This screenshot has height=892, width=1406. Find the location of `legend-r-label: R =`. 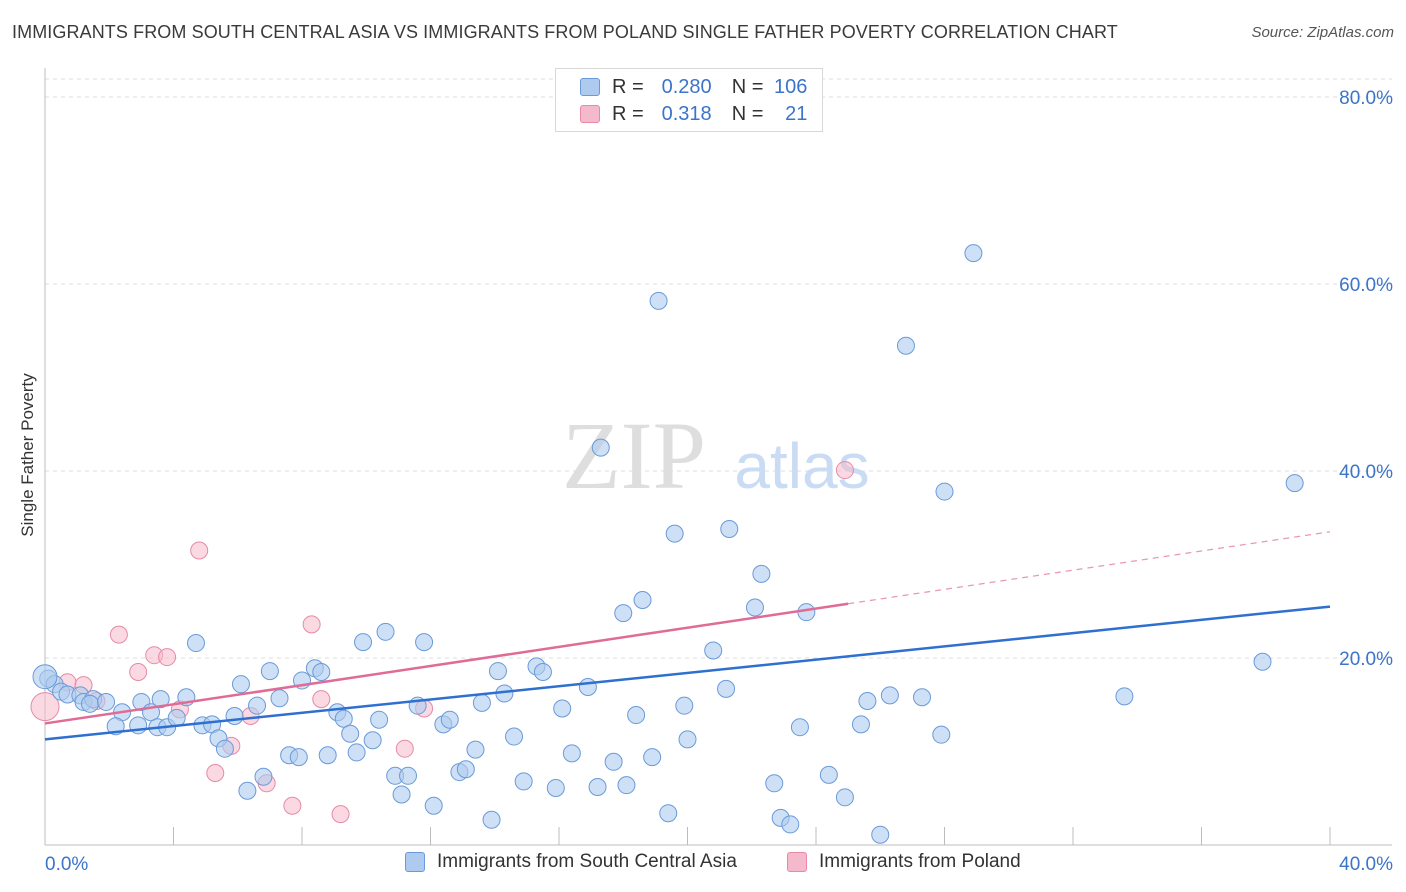

legend-r-label: R = is located at coordinates (628, 113).